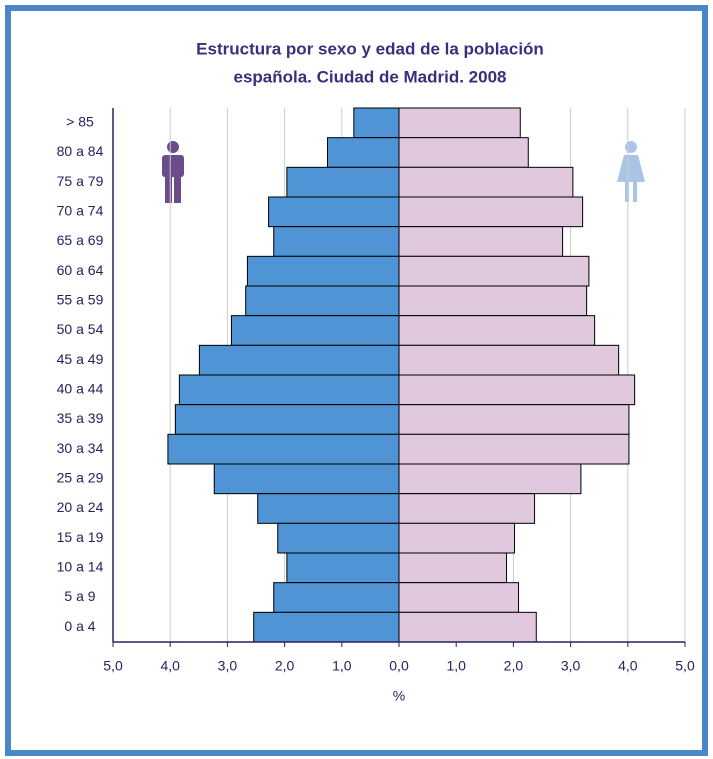  I want to click on x-tick-label: 0,0, so click(399, 666).